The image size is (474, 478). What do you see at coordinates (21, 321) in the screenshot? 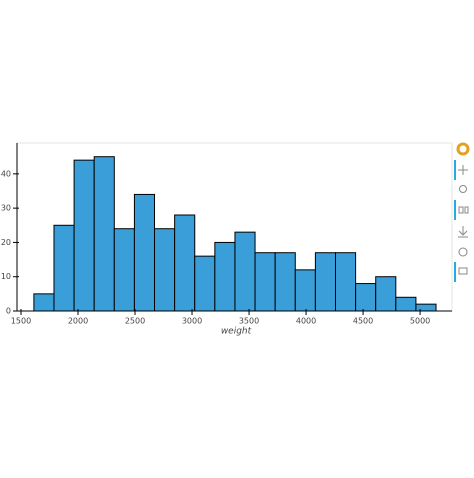
I see `x-tick-label: 1500` at bounding box center [21, 321].